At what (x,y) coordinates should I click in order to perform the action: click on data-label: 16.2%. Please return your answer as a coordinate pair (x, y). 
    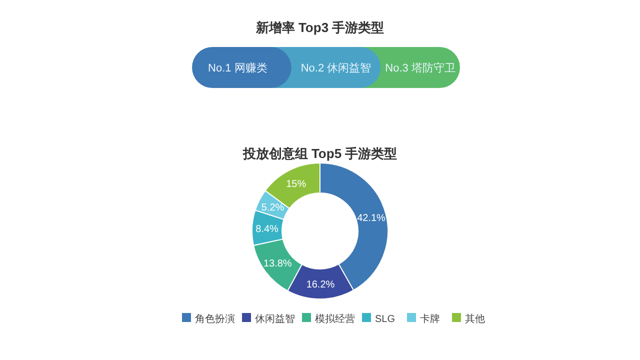
    Looking at the image, I should click on (320, 285).